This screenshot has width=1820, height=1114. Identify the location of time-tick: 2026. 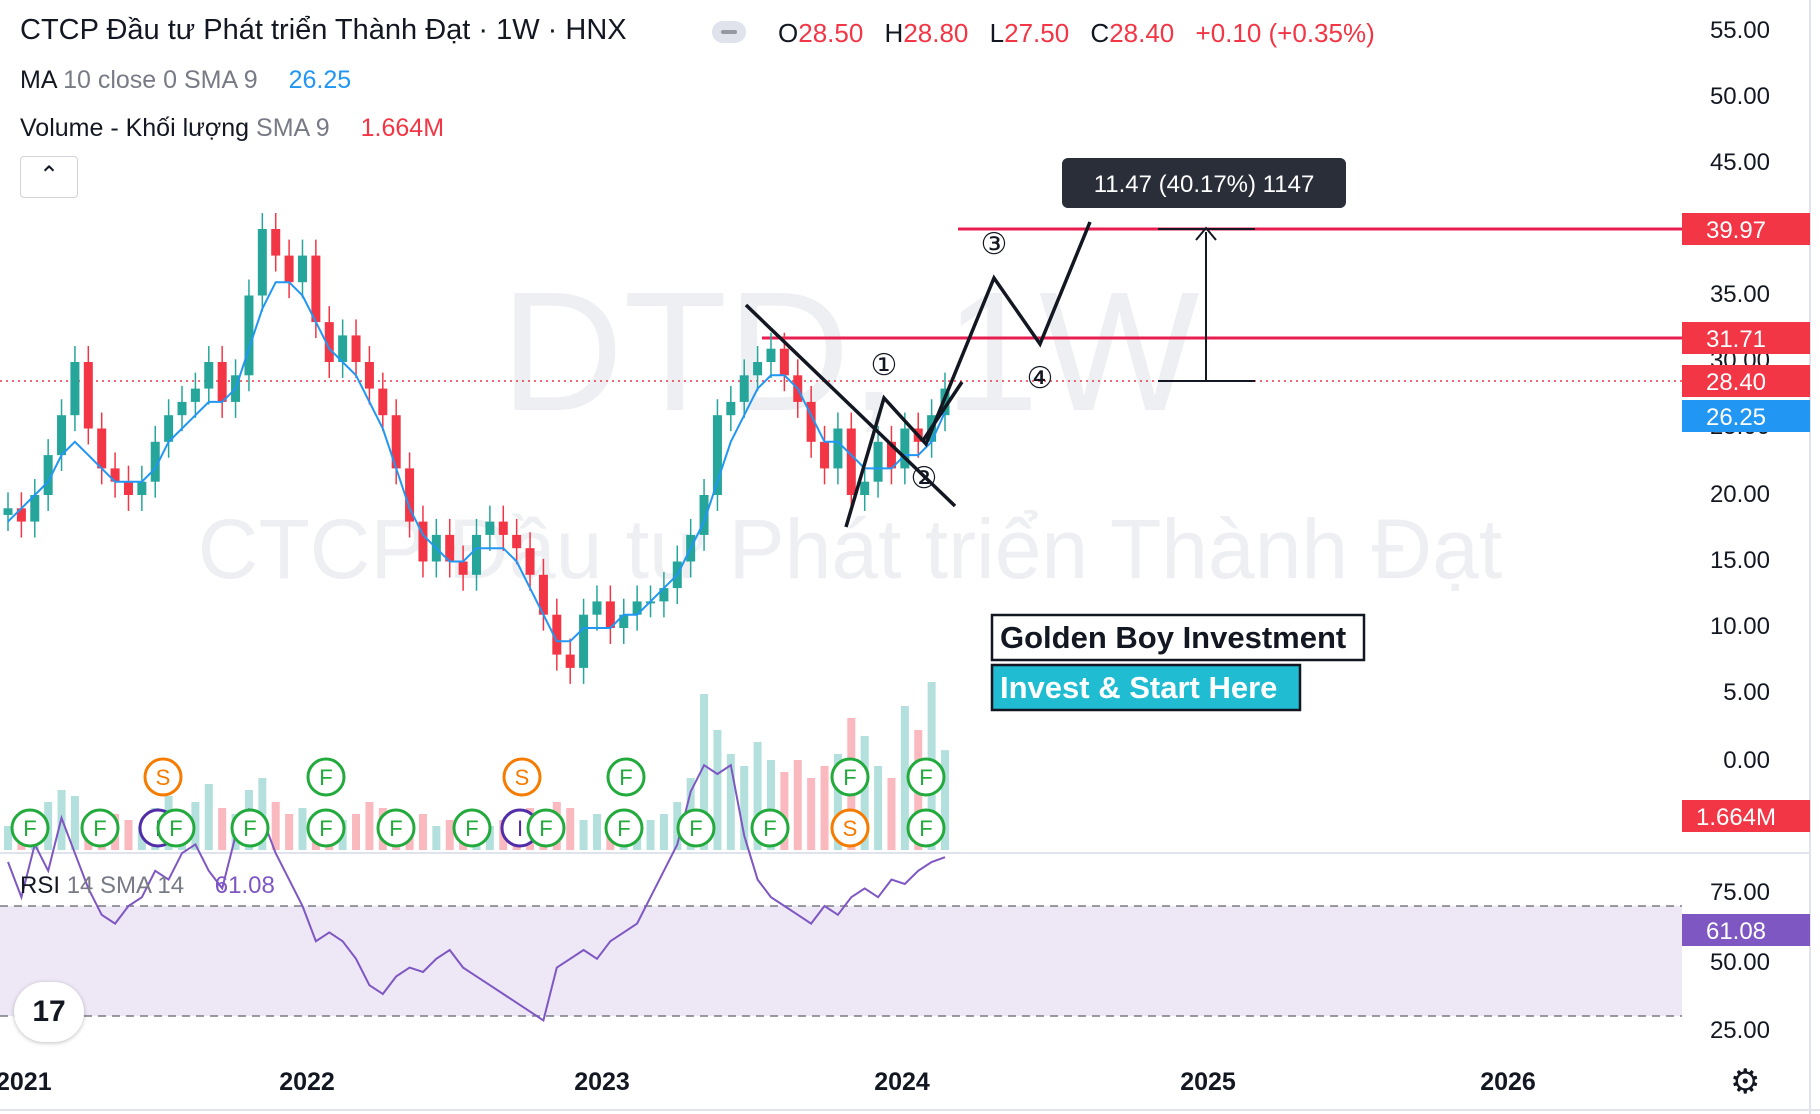
(1508, 1082).